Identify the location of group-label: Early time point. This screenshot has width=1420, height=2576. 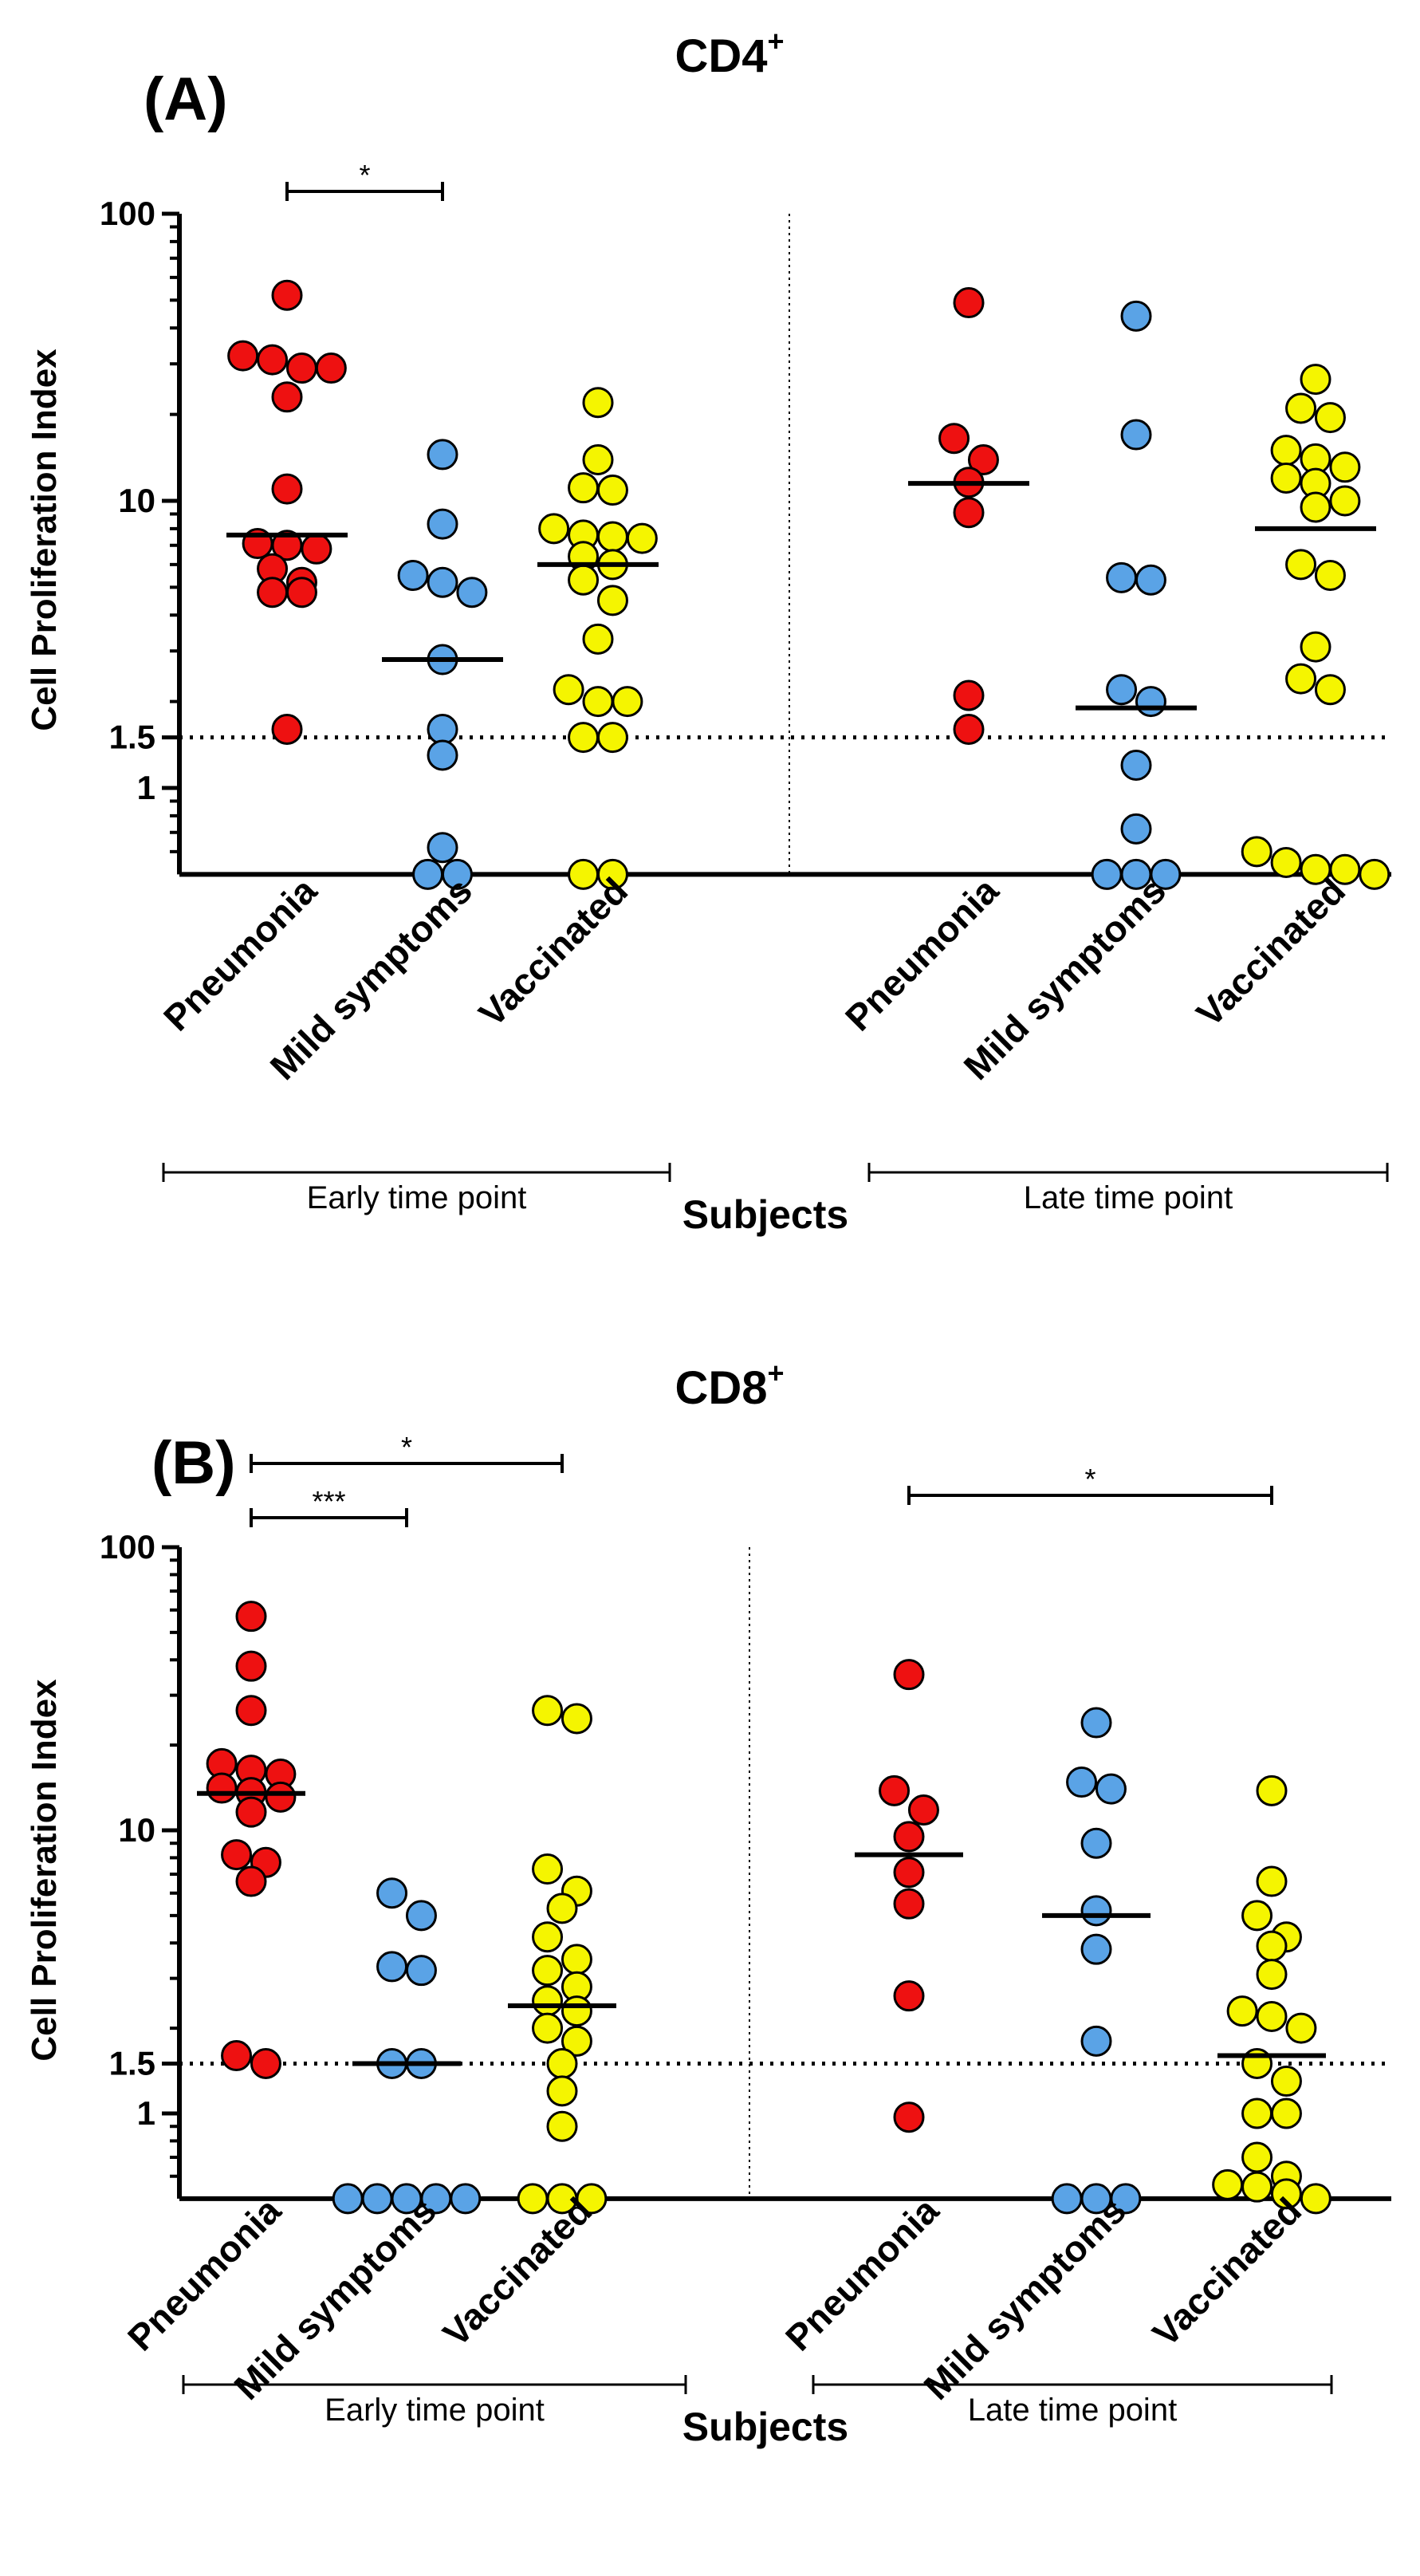
(417, 1197).